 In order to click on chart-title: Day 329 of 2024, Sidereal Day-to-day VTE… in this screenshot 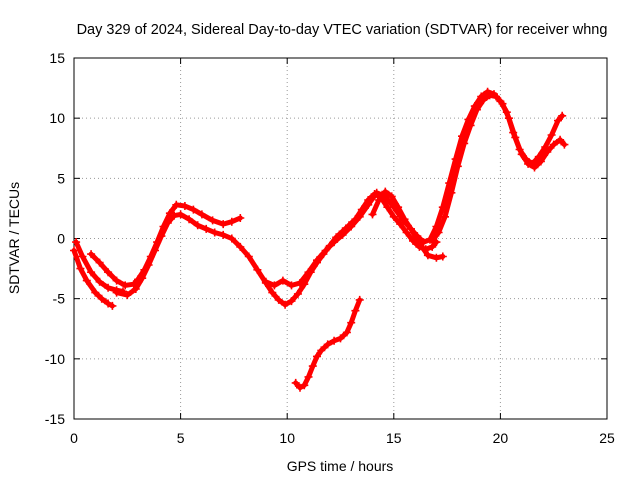, I will do `click(342, 30)`.